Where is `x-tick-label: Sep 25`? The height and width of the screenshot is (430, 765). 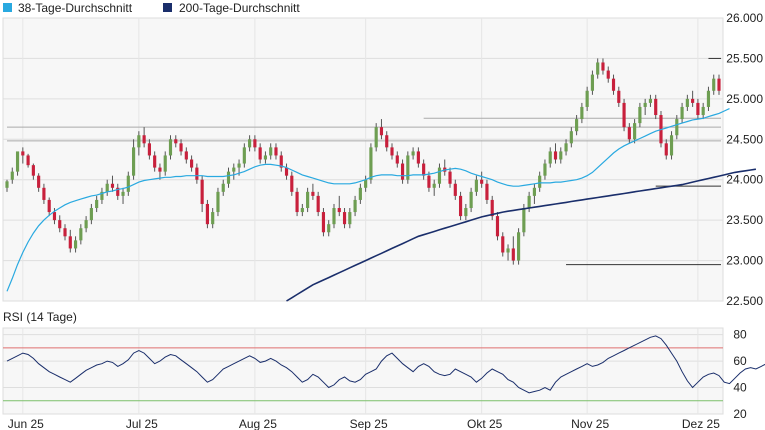
x-tick-label: Sep 25 is located at coordinates (369, 423).